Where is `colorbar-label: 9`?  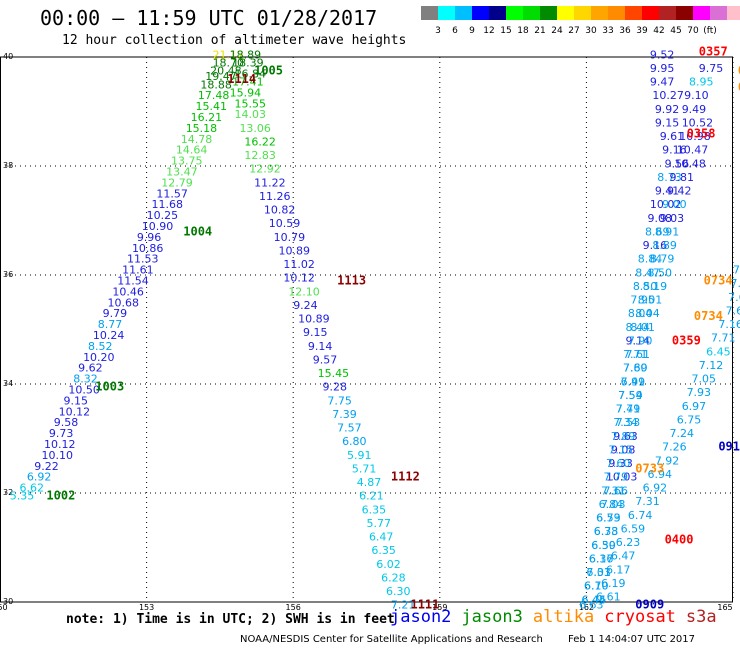 colorbar-label: 9 is located at coordinates (472, 31).